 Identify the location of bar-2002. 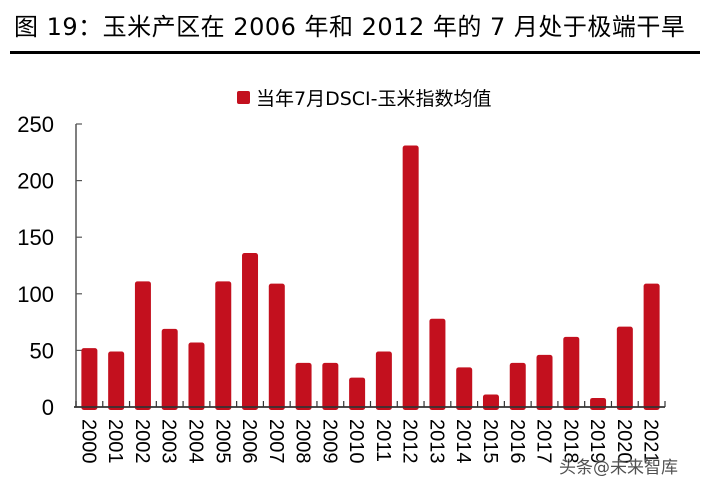
(142, 345).